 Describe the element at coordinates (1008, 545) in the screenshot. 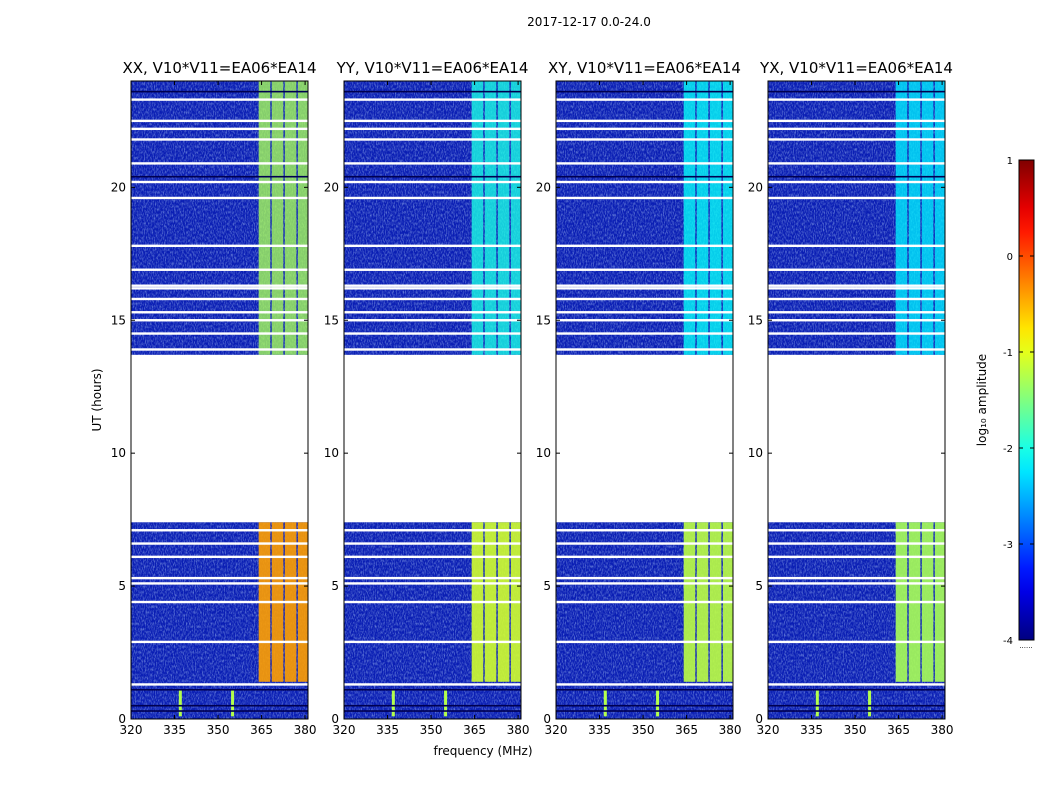

I see `colorbar-tick-label: -3` at that location.